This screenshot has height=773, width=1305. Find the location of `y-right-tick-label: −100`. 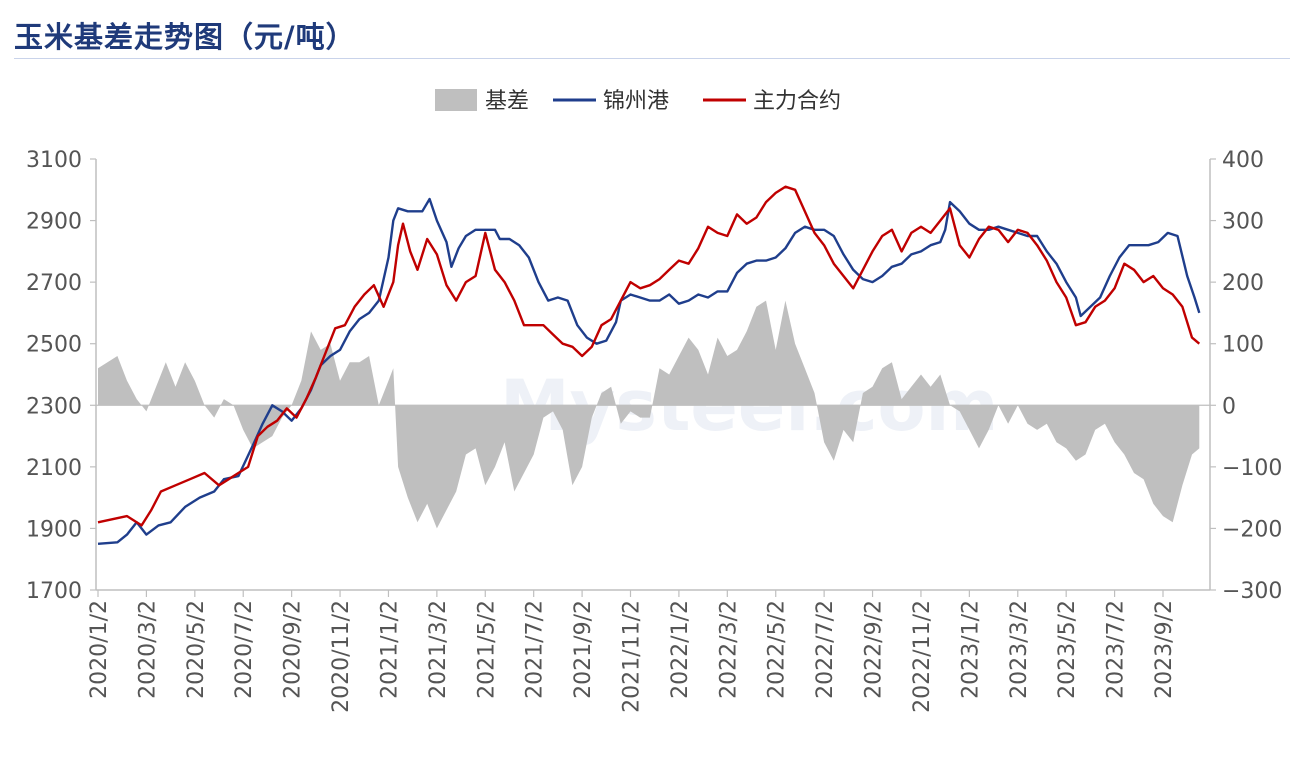

y-right-tick-label: −100 is located at coordinates (1252, 468).